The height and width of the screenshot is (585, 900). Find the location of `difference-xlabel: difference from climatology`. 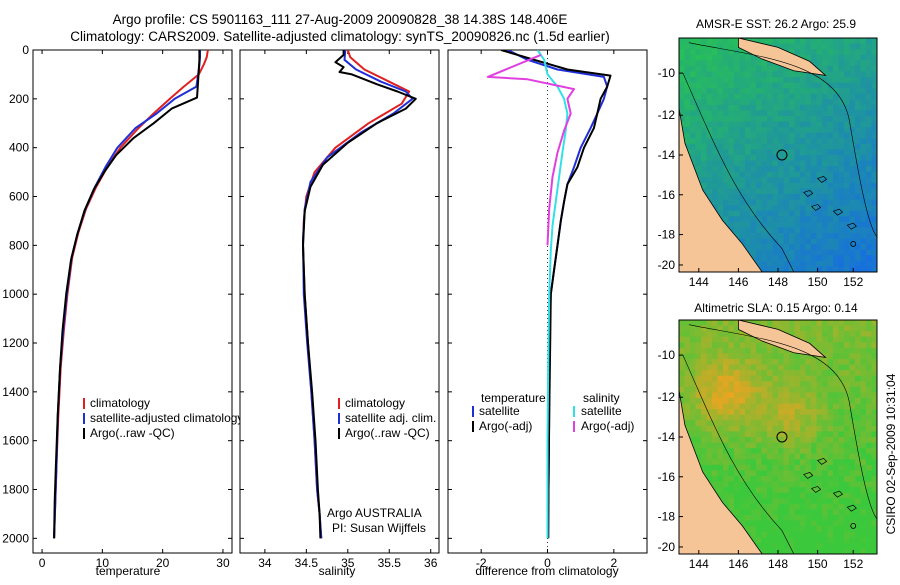

difference-xlabel: difference from climatology is located at coordinates (546, 571).